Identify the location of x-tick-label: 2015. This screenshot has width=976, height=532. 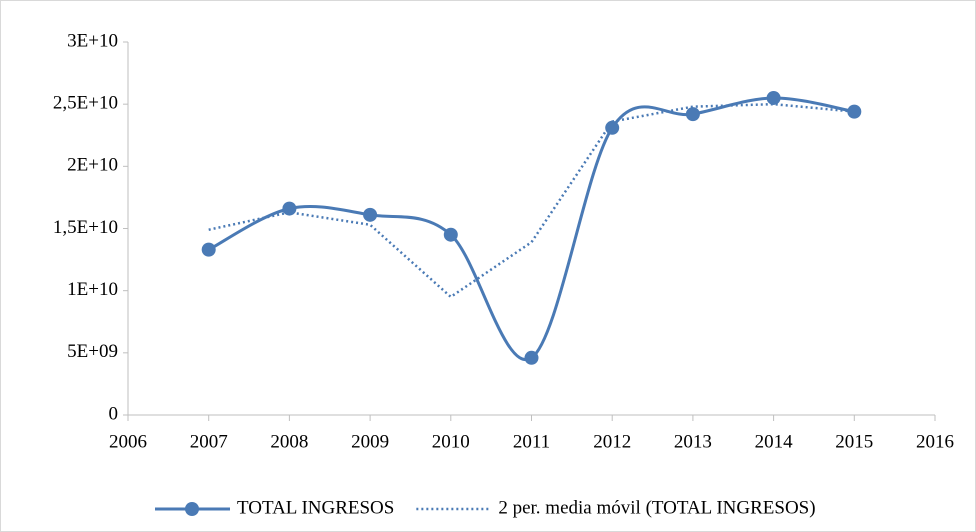
(854, 441).